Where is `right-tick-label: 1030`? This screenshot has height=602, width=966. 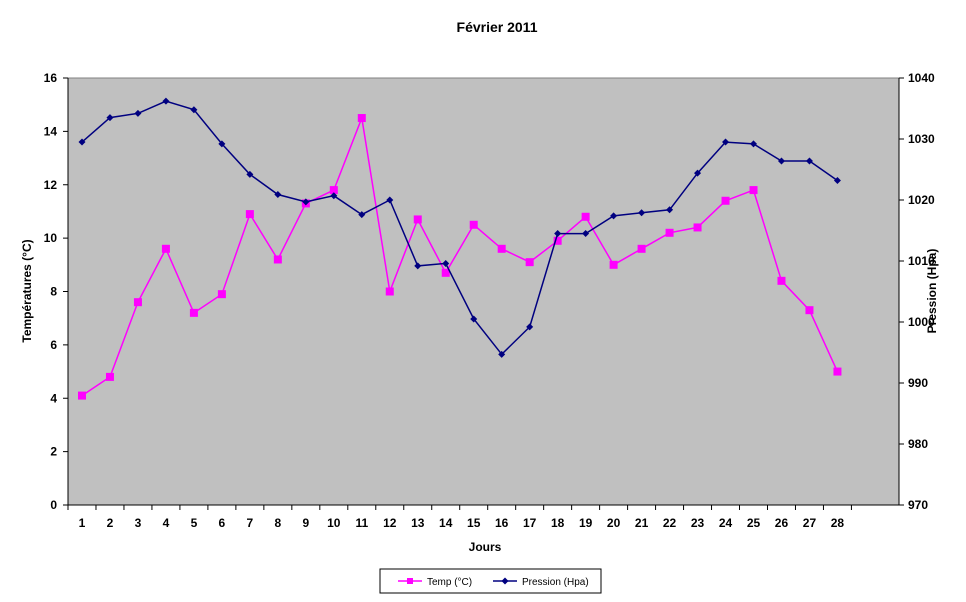
right-tick-label: 1030 is located at coordinates (921, 139).